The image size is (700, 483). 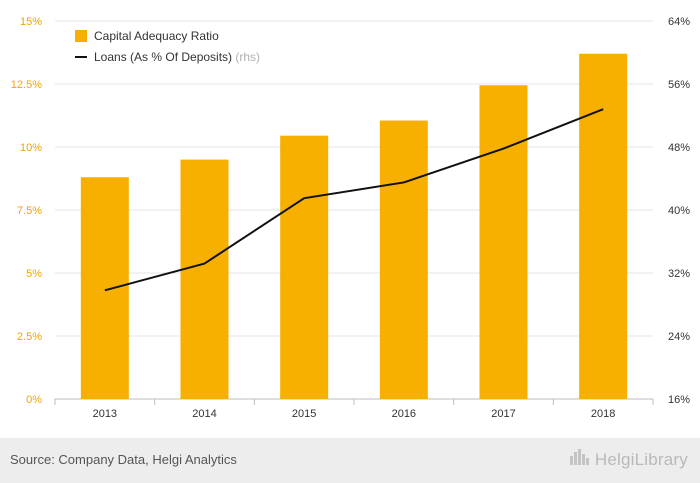 I want to click on right-tick-label: 32%, so click(x=679, y=274).